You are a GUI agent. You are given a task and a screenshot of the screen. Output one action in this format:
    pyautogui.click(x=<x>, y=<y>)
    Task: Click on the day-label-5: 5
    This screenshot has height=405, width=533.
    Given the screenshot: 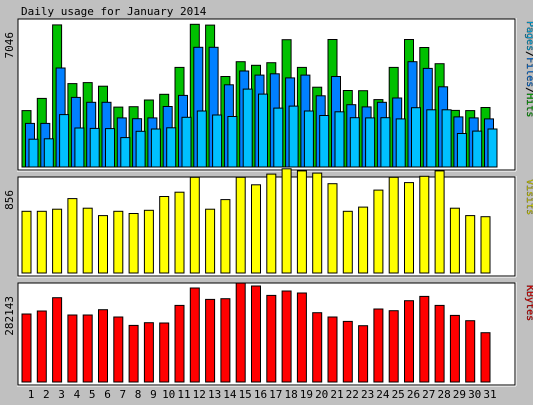 What is the action you would take?
    pyautogui.click(x=92, y=394)
    